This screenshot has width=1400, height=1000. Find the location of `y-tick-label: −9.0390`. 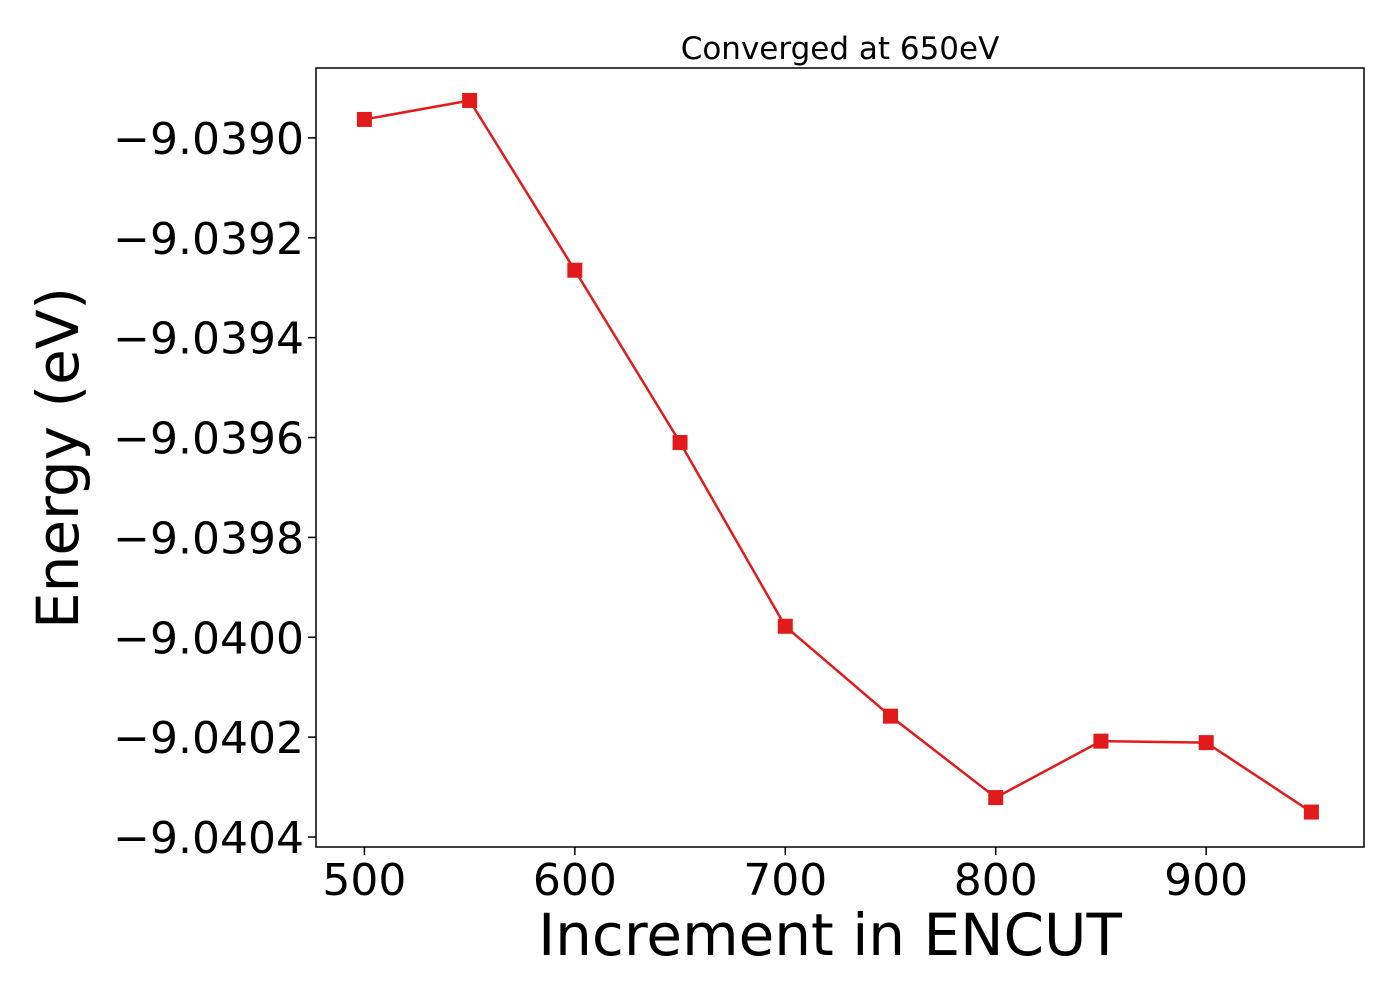

y-tick-label: −9.0390 is located at coordinates (208, 139).